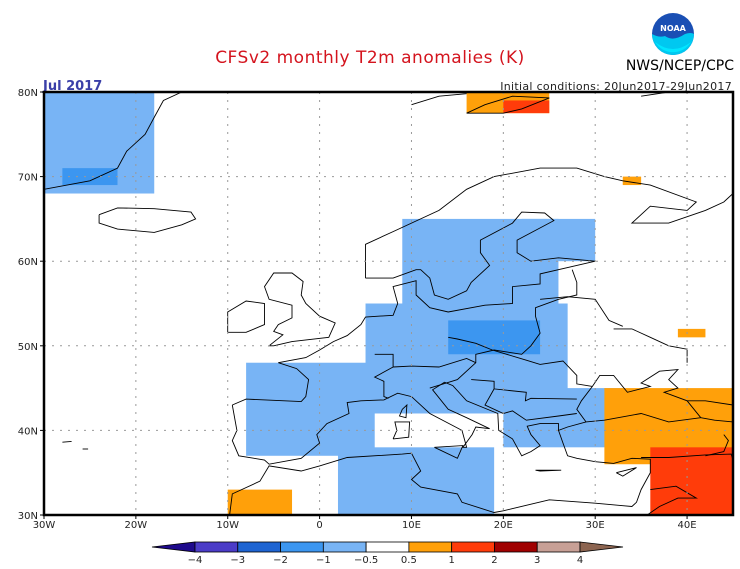 This screenshot has width=740, height=569. What do you see at coordinates (28, 262) in the screenshot?
I see `y-tick-label: 60N` at bounding box center [28, 262].